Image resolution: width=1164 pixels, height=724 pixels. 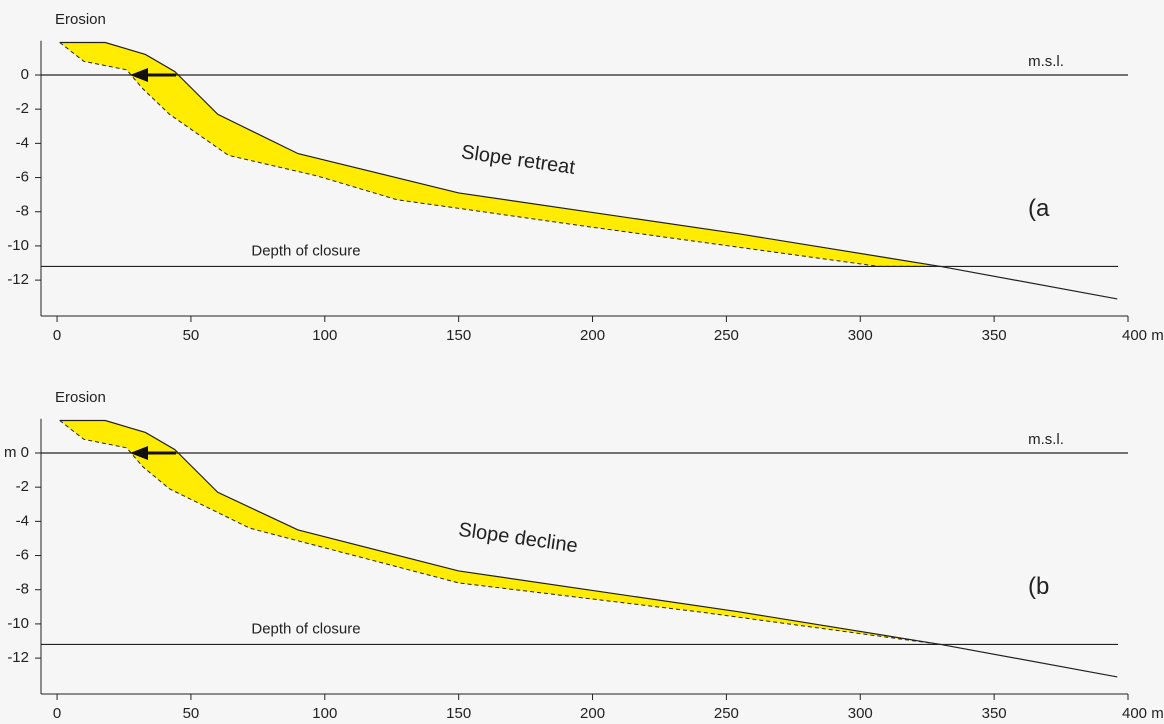 I want to click on panel-label: (a, so click(x=1039, y=208).